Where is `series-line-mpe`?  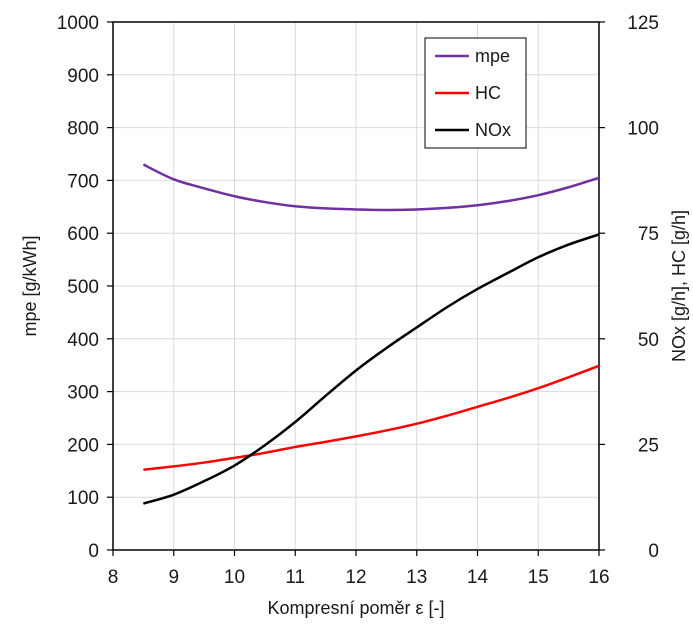 series-line-mpe is located at coordinates (371, 187).